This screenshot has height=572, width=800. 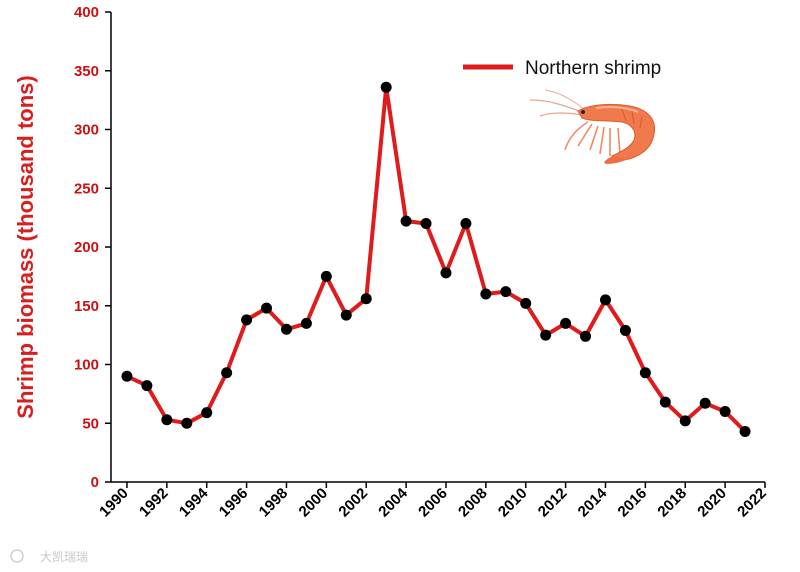 What do you see at coordinates (86, 365) in the screenshot?
I see `y-tick-label: 100` at bounding box center [86, 365].